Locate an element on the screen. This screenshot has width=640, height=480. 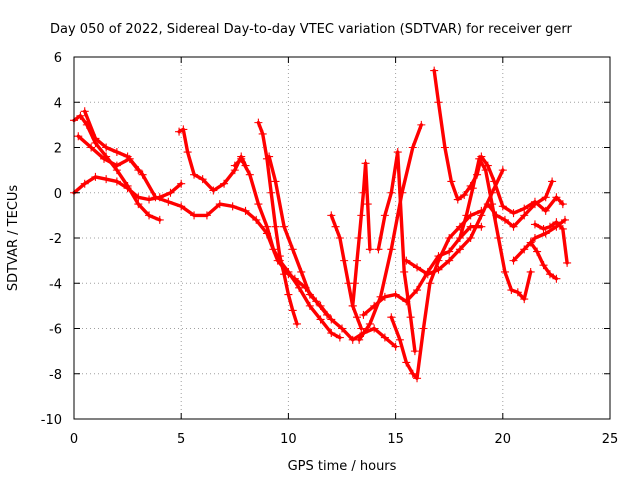
x-tick-label: 5 is located at coordinates (181, 439).